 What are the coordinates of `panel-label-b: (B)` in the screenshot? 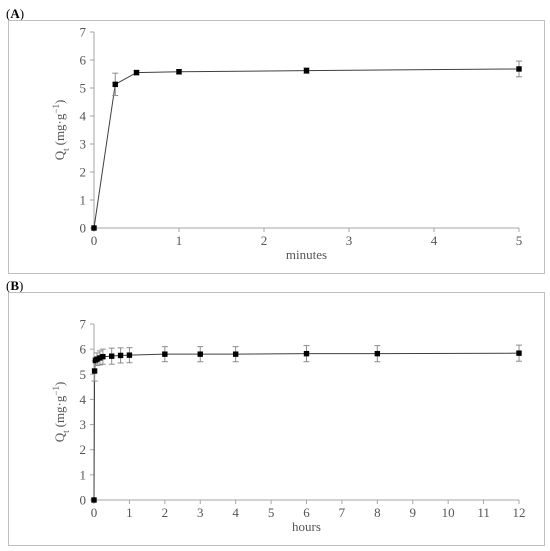 It's located at (14, 286).